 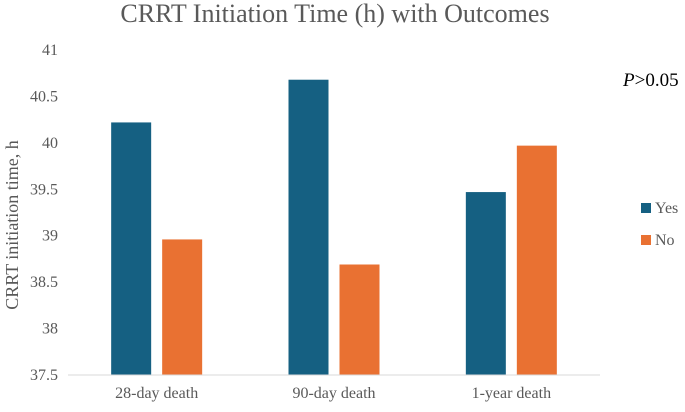 What do you see at coordinates (12, 225) in the screenshot?
I see `y-axis-label: CRRT initiation time, h` at bounding box center [12, 225].